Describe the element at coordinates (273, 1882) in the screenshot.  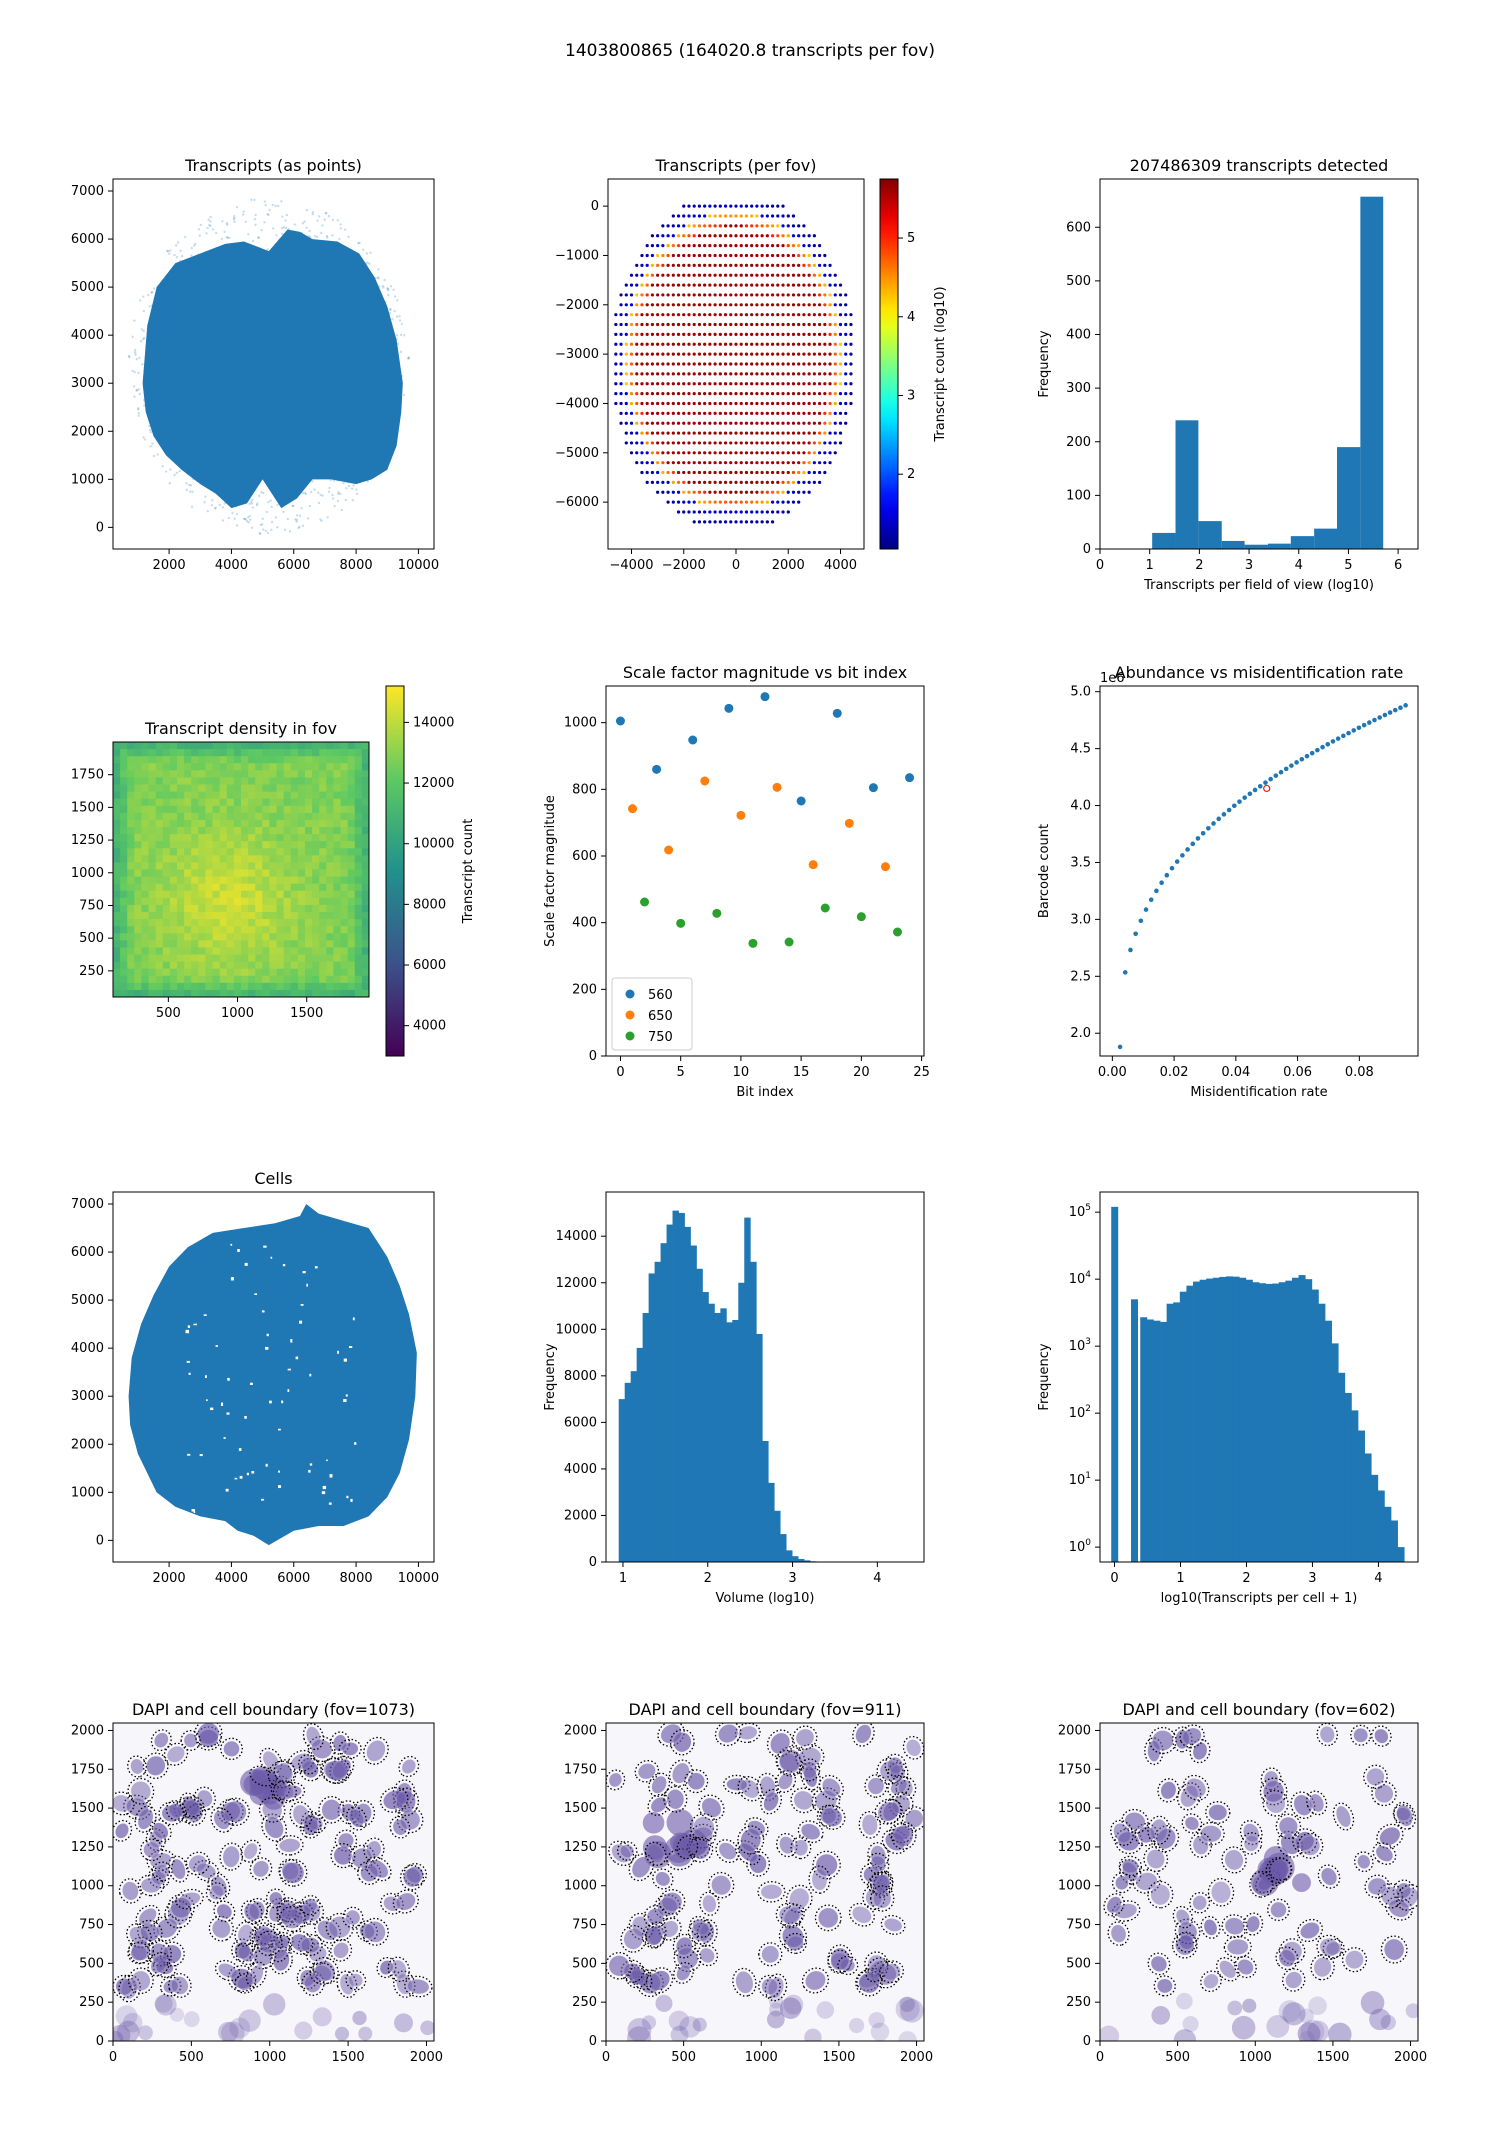
I see `axes-frame` at that location.